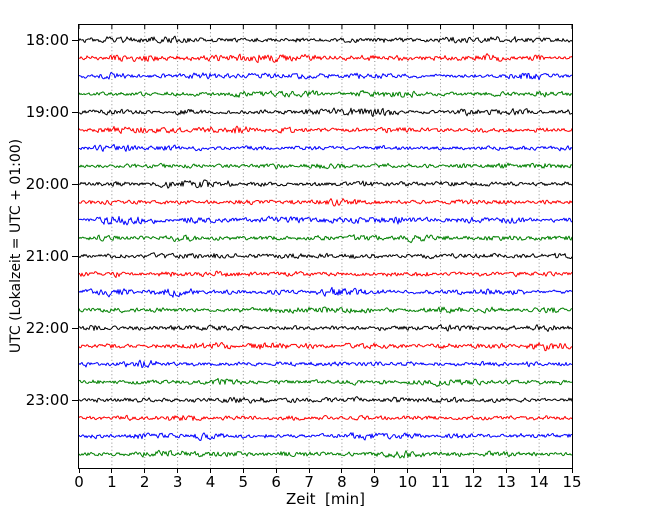  What do you see at coordinates (47, 40) in the screenshot?
I see `hour-label: 18:00` at bounding box center [47, 40].